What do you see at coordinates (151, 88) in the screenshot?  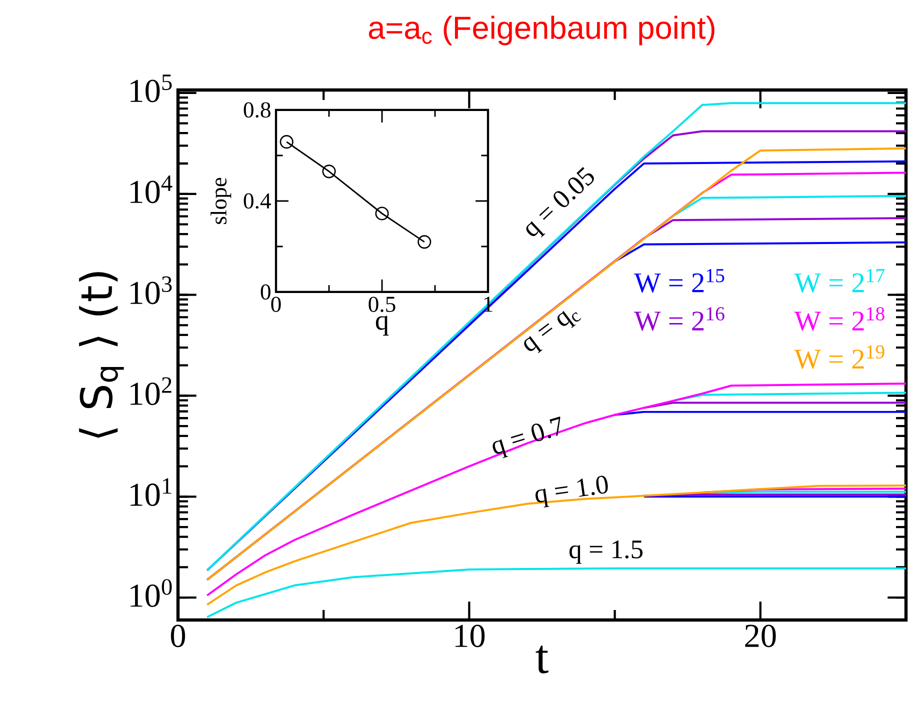 I see `y-tick-label: 10$^{5}$` at bounding box center [151, 88].